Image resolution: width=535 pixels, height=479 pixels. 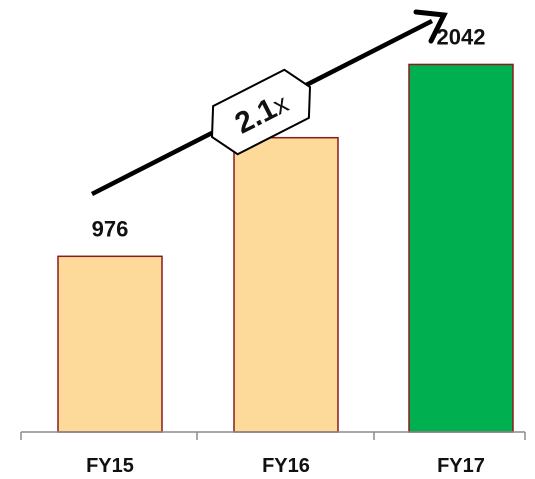 I want to click on category-label-fy16: FY16, so click(x=286, y=466).